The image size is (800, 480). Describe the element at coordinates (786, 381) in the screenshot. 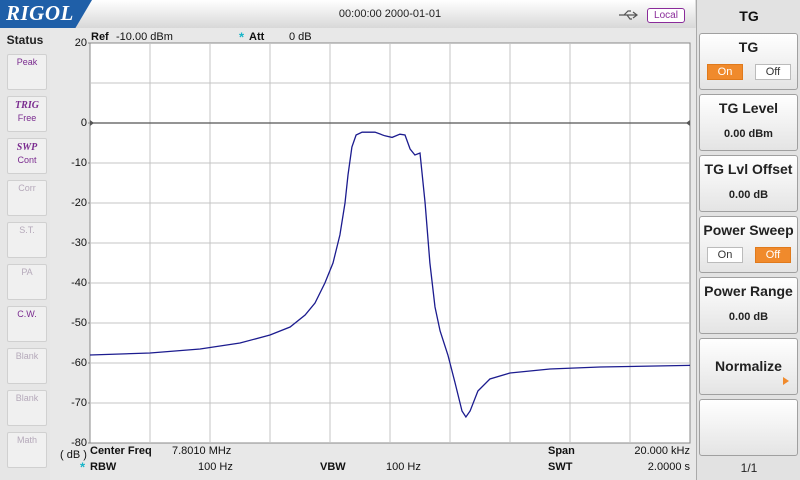

I see `submenu-arrow` at that location.